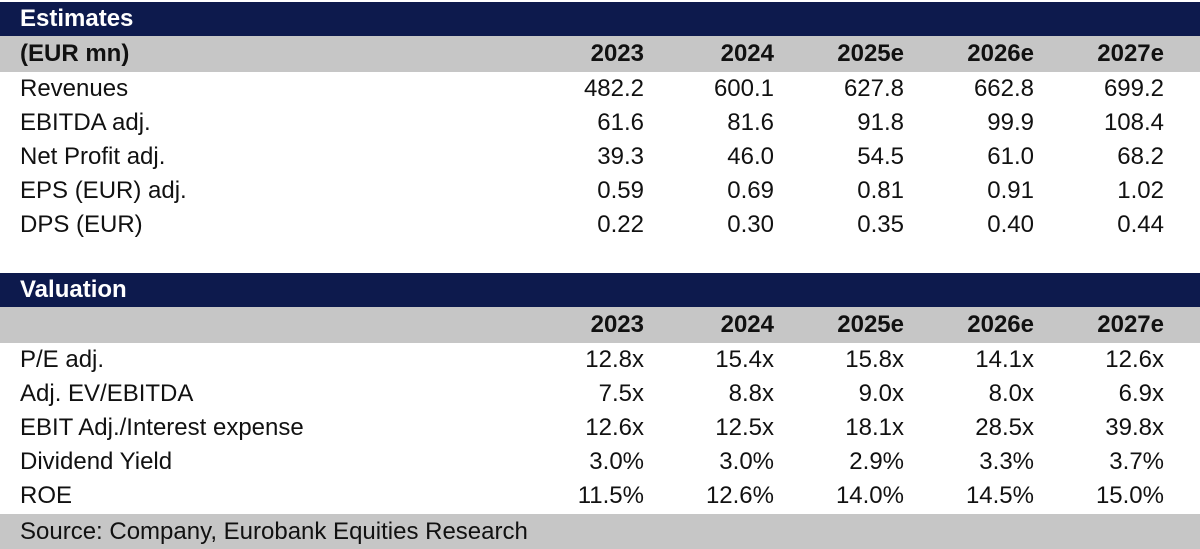 This screenshot has height=549, width=1200. I want to click on table-row: Dividend Yield 3.0% 3.0% 2.9% 3.3% 3.7%, so click(600, 462).